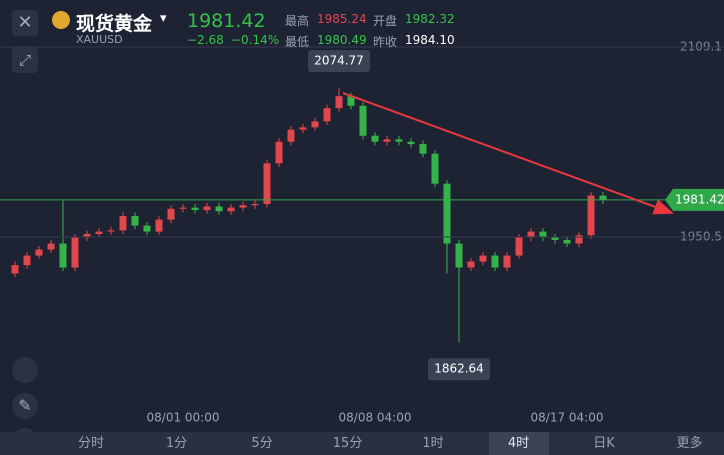  I want to click on field-label: 昨收, so click(385, 42).